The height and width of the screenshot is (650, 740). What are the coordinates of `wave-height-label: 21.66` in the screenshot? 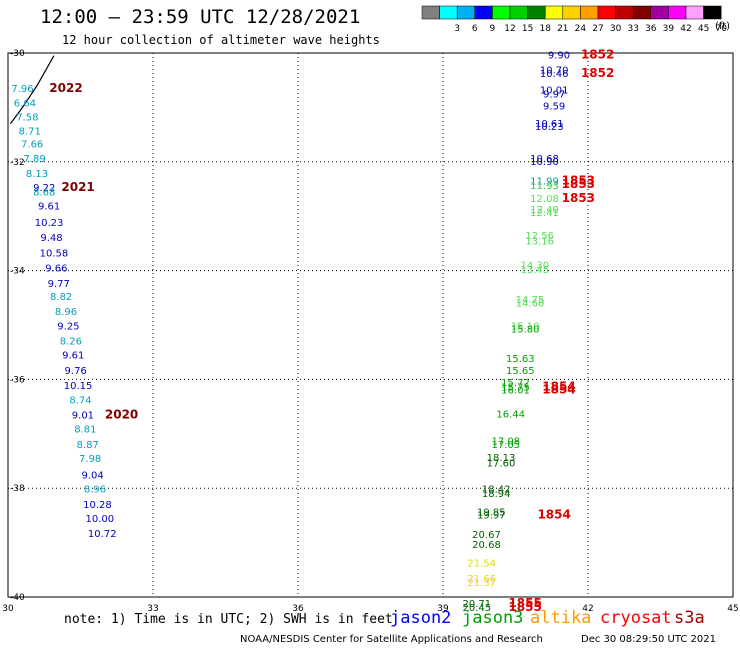 It's located at (481, 579).